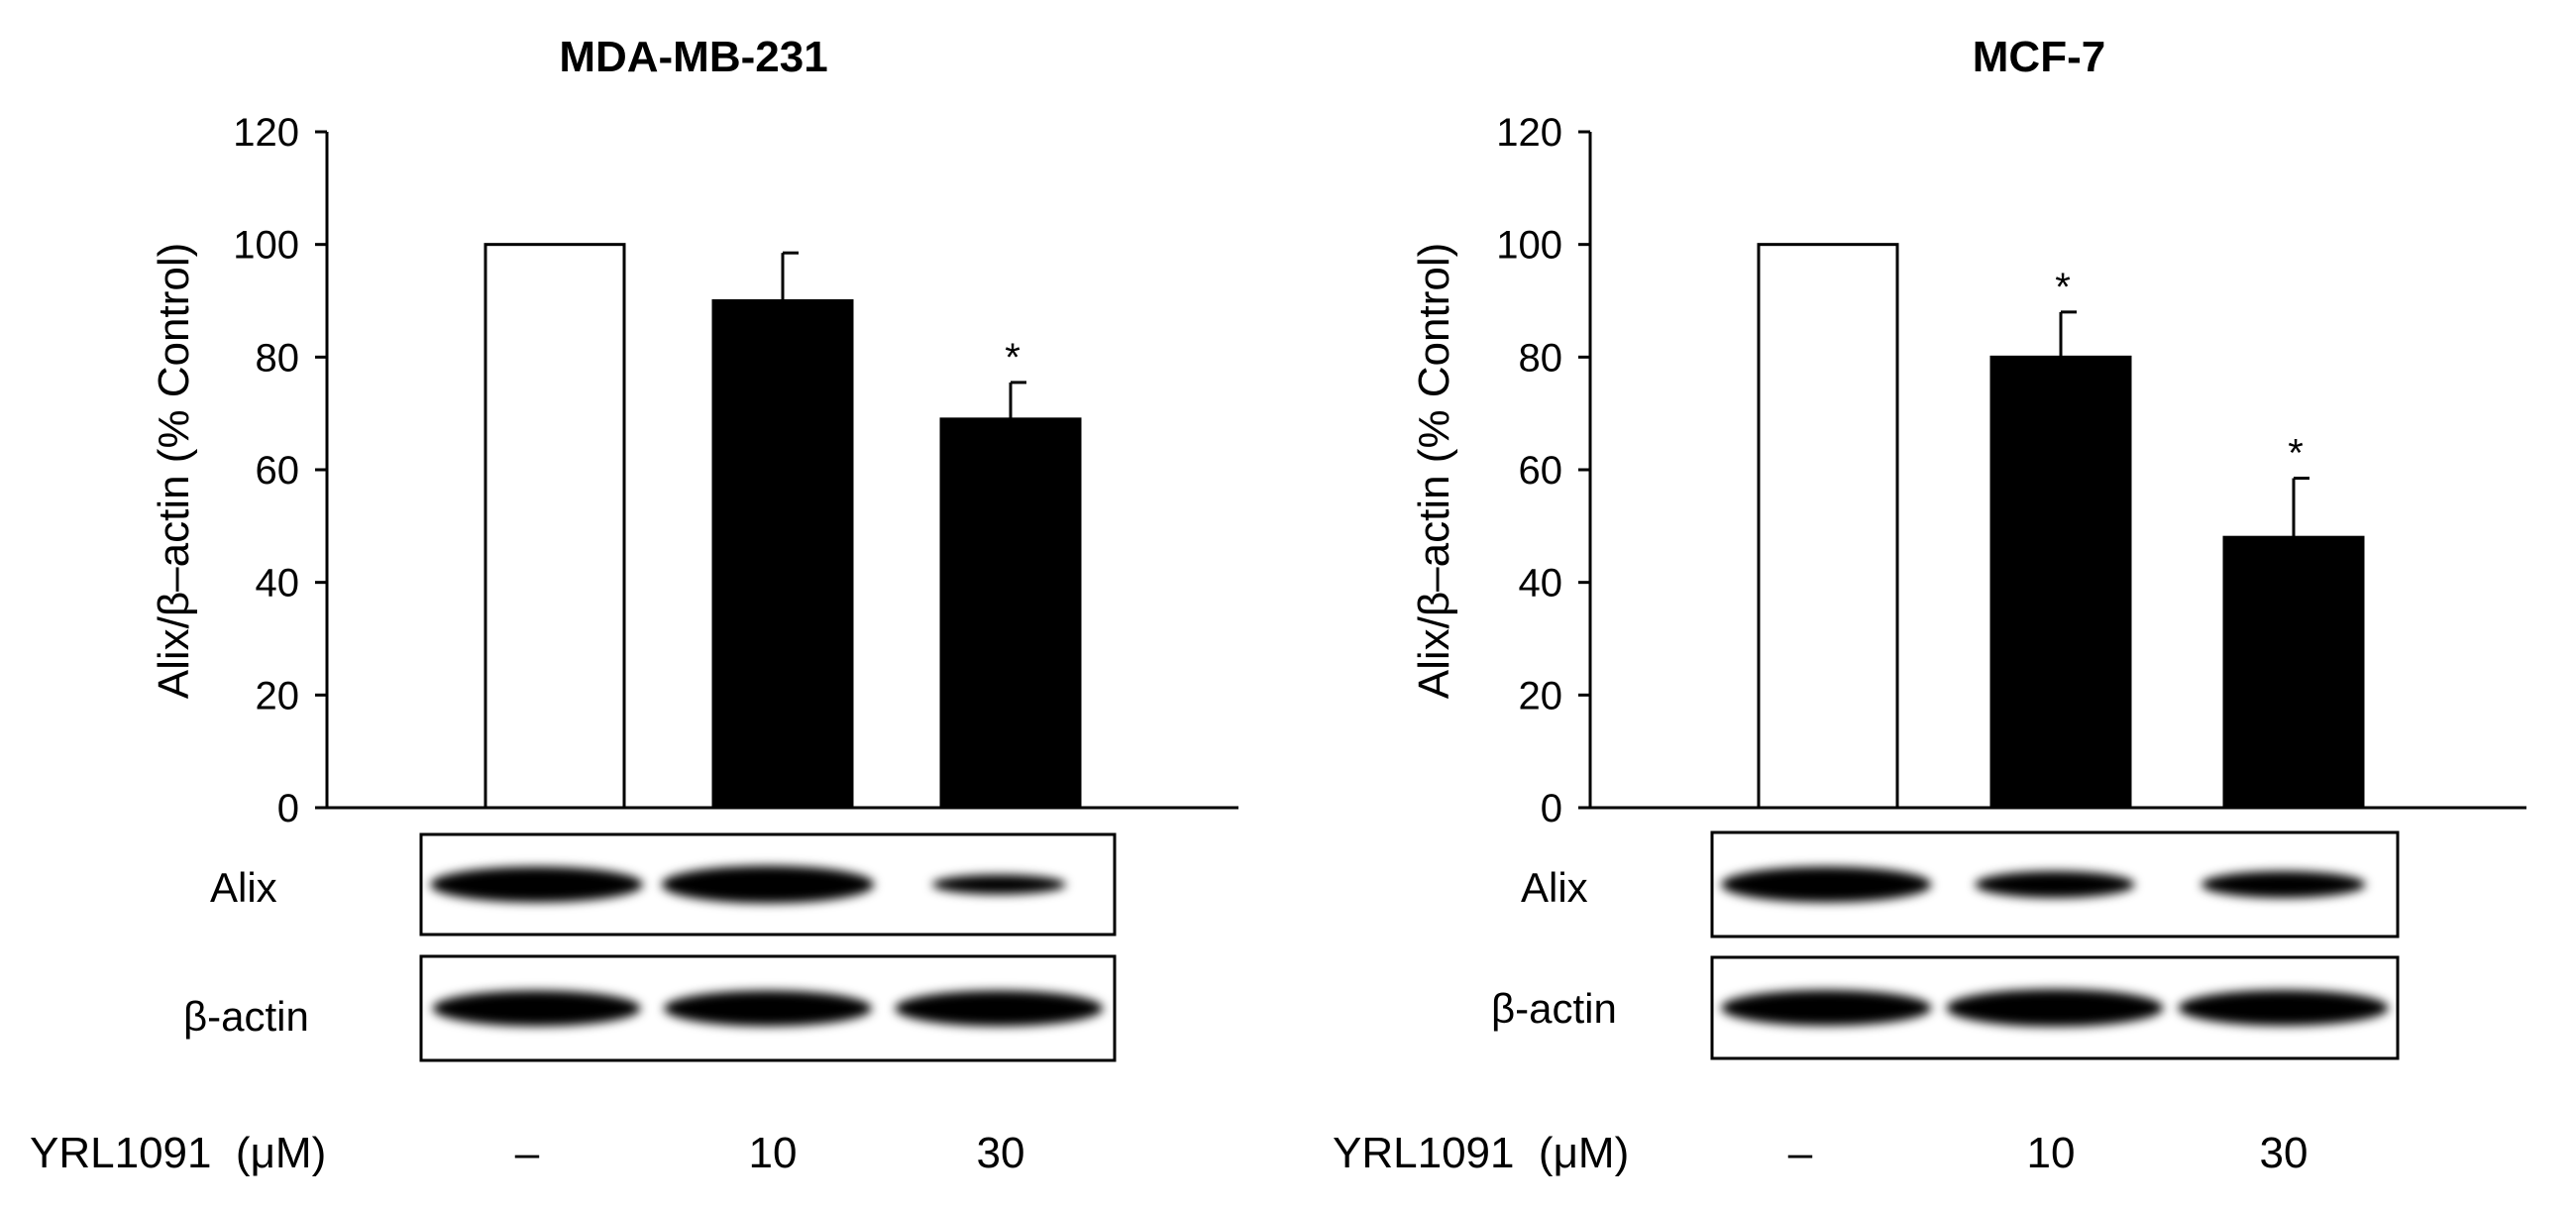 This screenshot has height=1213, width=2576. Describe the element at coordinates (2039, 57) in the screenshot. I see `chart-title: MCF-7` at that location.